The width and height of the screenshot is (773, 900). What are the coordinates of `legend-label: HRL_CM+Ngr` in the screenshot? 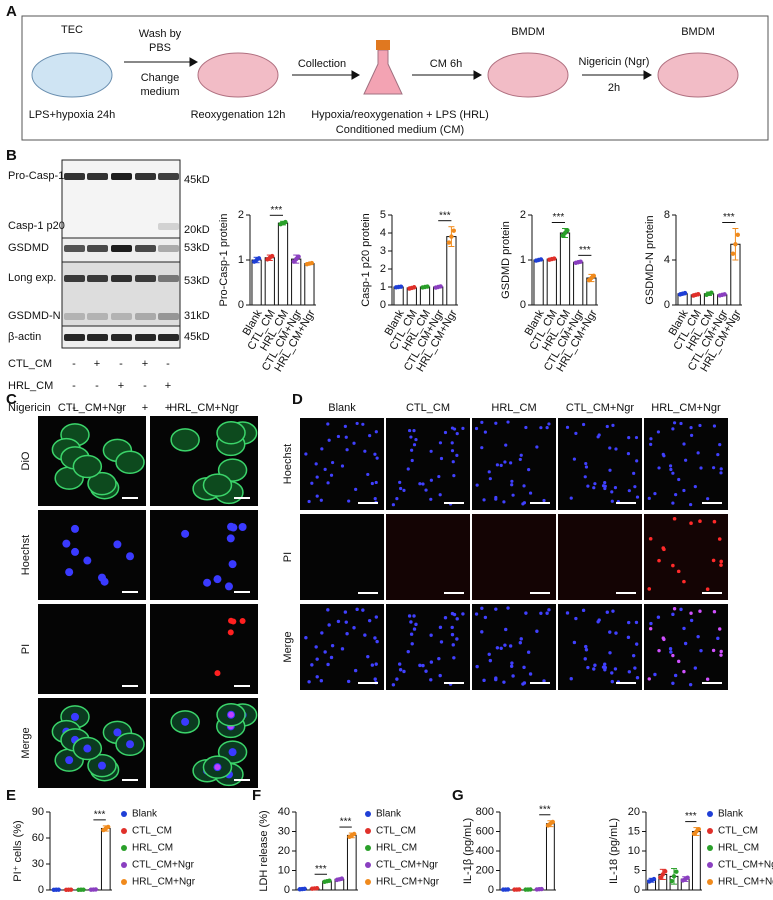 It's located at (745, 882).